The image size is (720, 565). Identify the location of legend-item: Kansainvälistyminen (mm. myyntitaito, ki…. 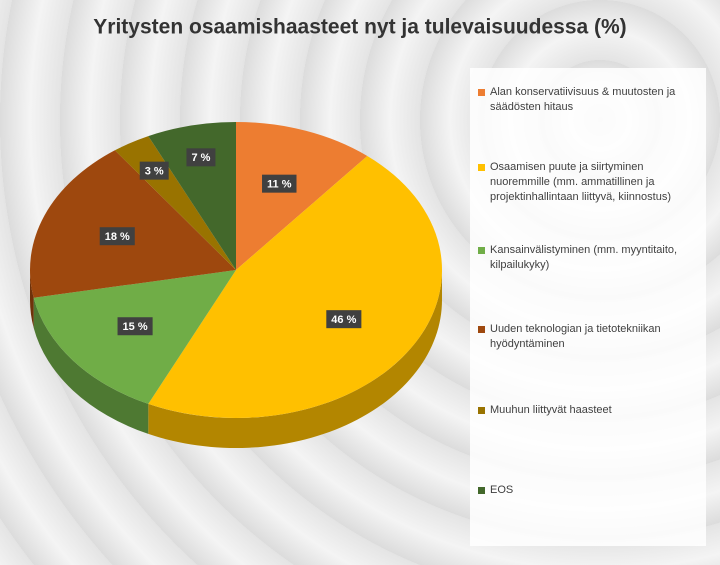
(591, 258).